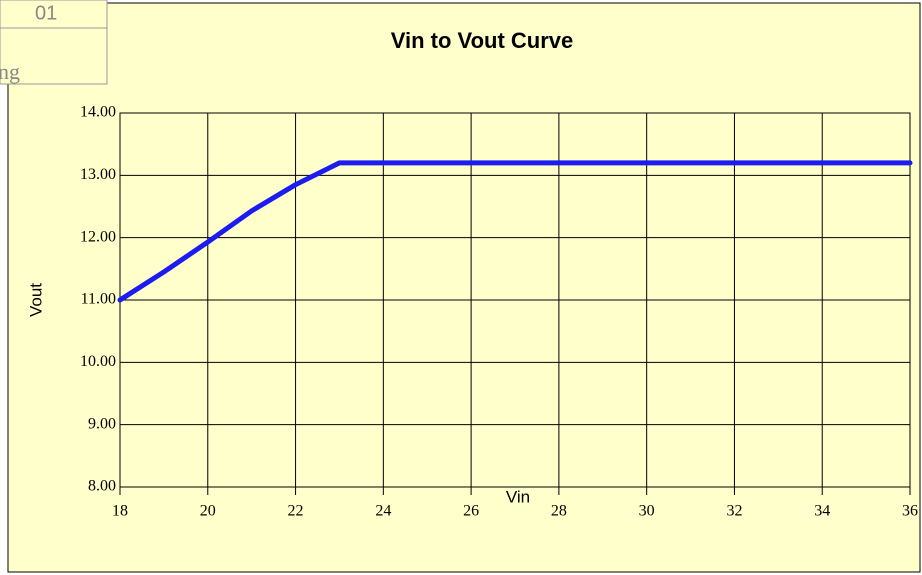 The width and height of the screenshot is (922, 575). What do you see at coordinates (35, 300) in the screenshot?
I see `y-axis-label: Vout` at bounding box center [35, 300].